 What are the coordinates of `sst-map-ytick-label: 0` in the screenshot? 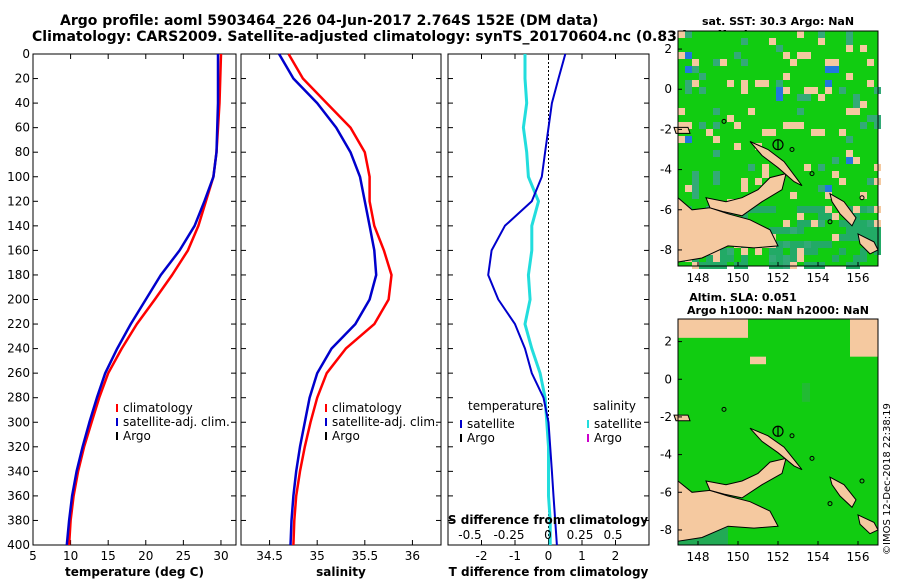 It's located at (668, 89).